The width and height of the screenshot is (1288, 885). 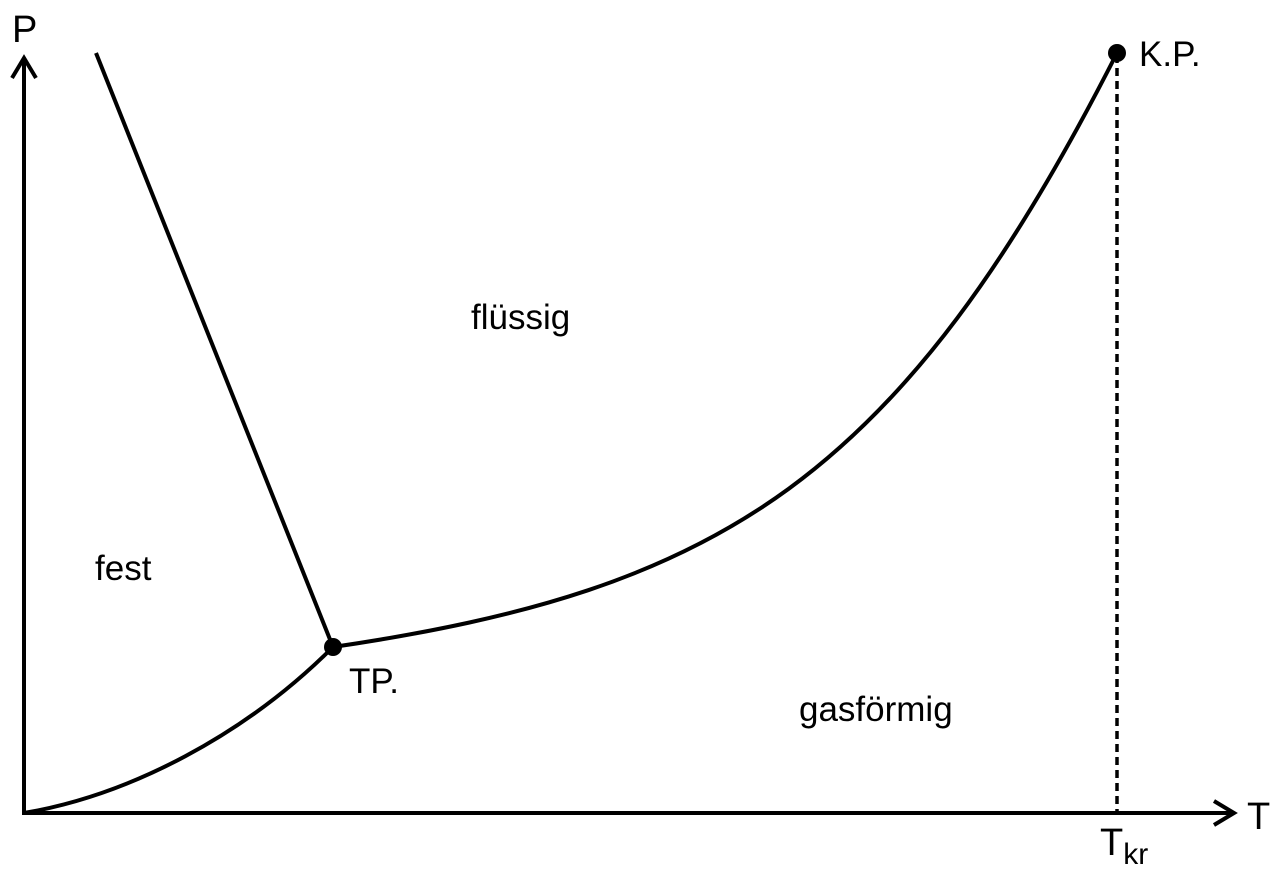 I want to click on region-liquid-label: flüssig, so click(x=520, y=317).